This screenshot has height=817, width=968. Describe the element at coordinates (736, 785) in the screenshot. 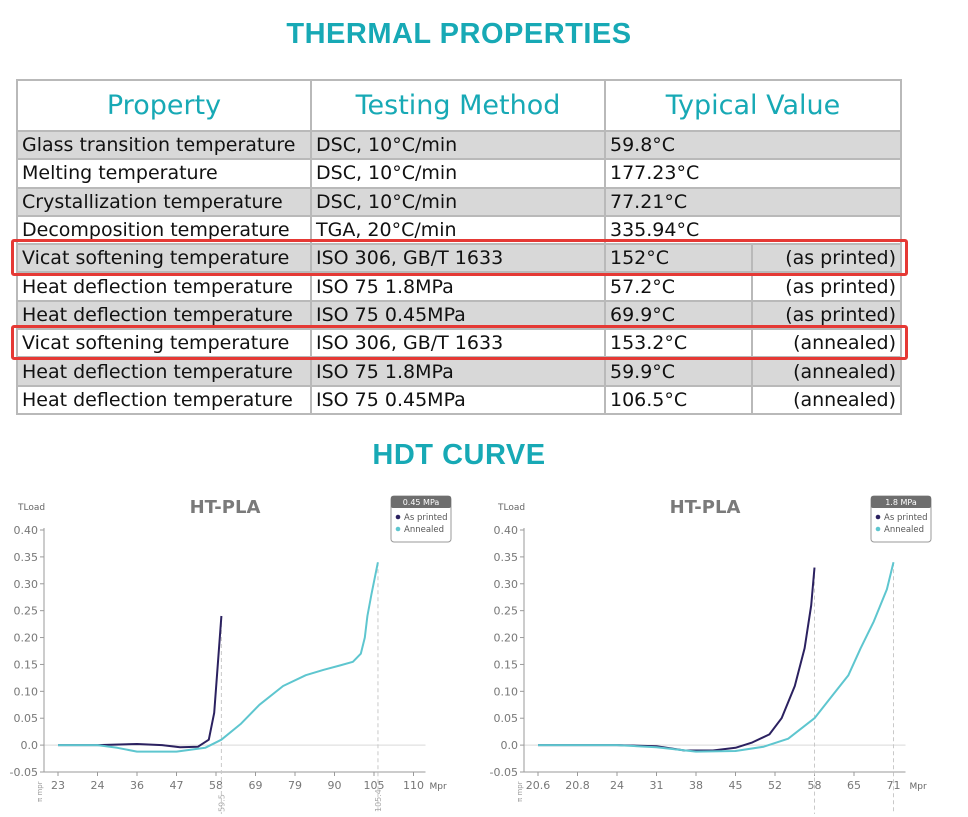

I see `x-tick-label: 45` at that location.